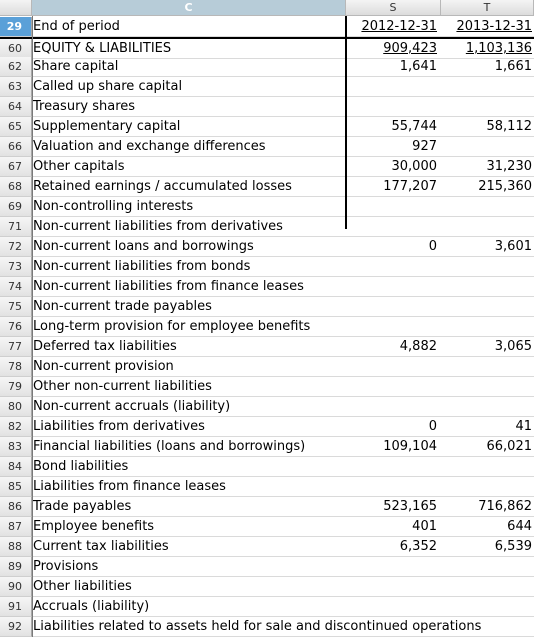 Image resolution: width=534 pixels, height=637 pixels. Describe the element at coordinates (16, 447) in the screenshot. I see `row-number: 83` at that location.